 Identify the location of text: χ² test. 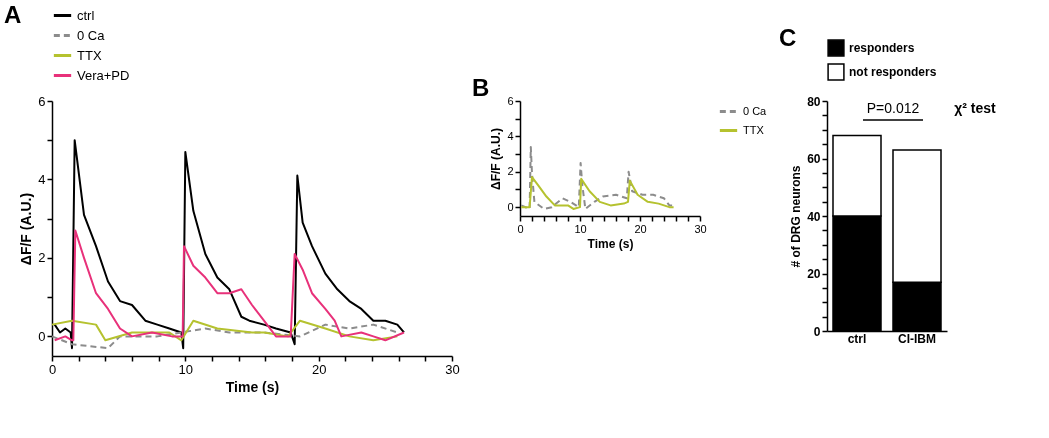
(975, 108).